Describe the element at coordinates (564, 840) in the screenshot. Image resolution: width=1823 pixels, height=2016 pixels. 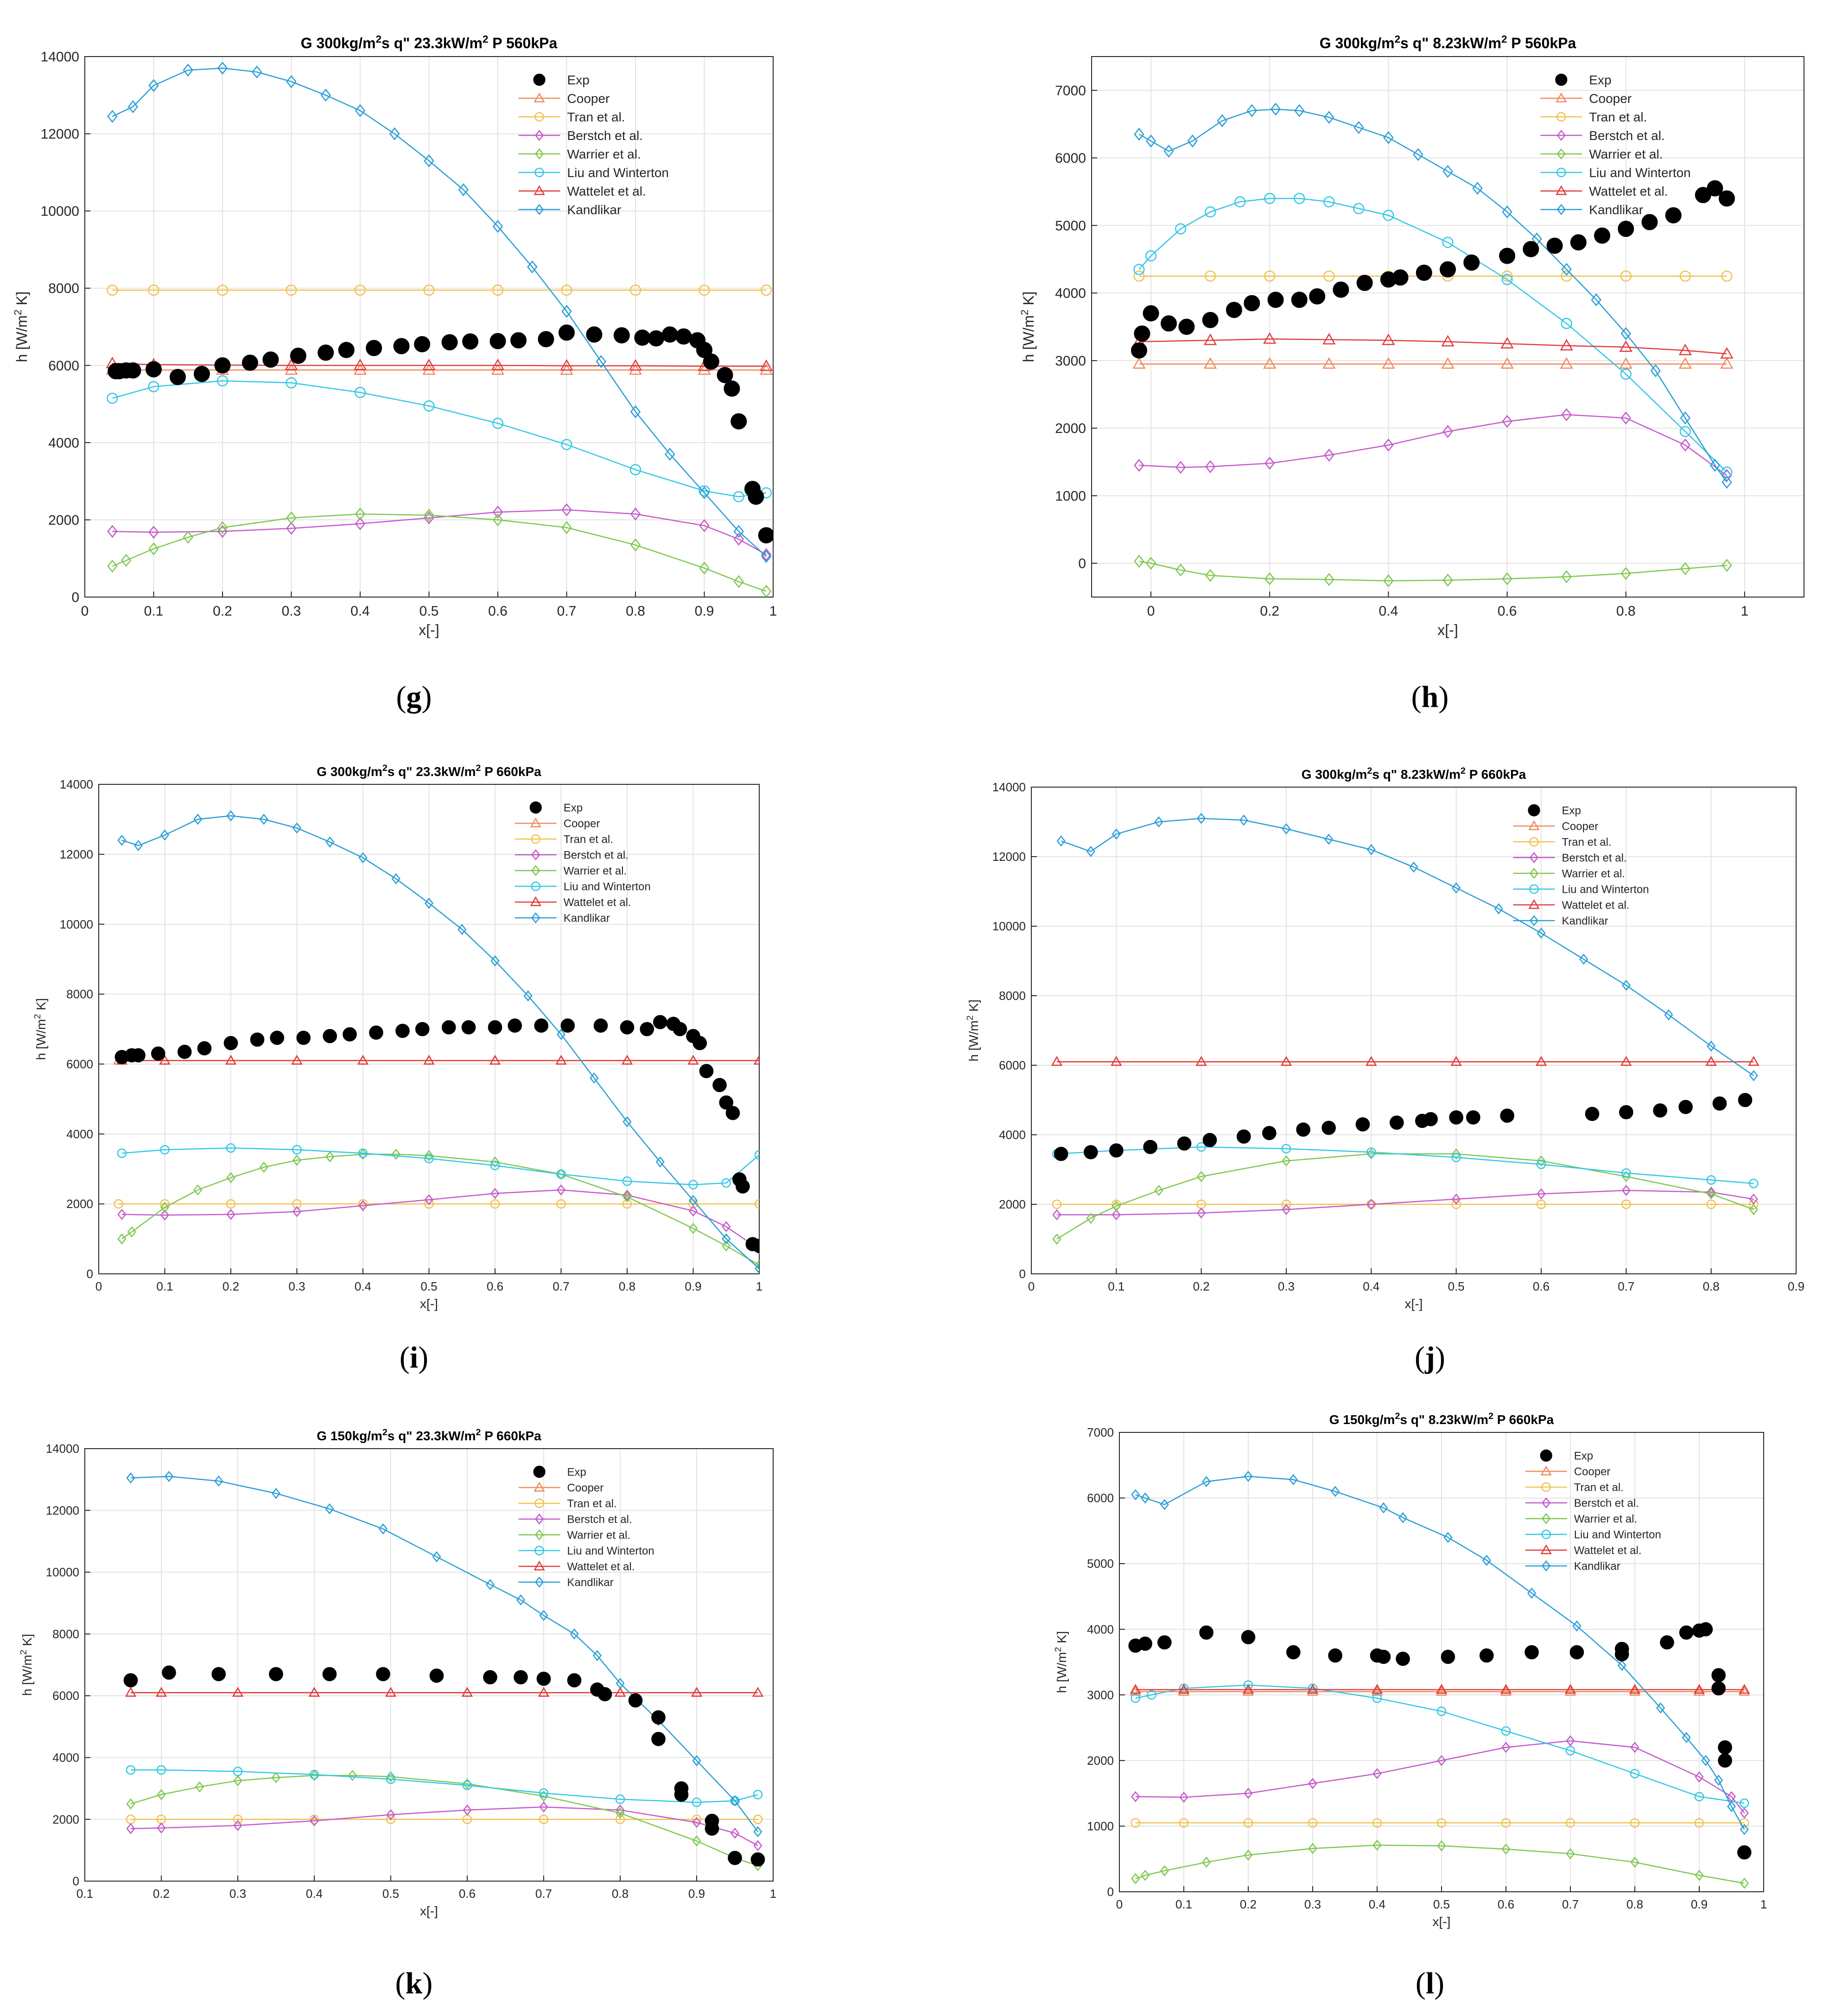
I see `legend-item-tran-et-al: Tran et al.` at that location.